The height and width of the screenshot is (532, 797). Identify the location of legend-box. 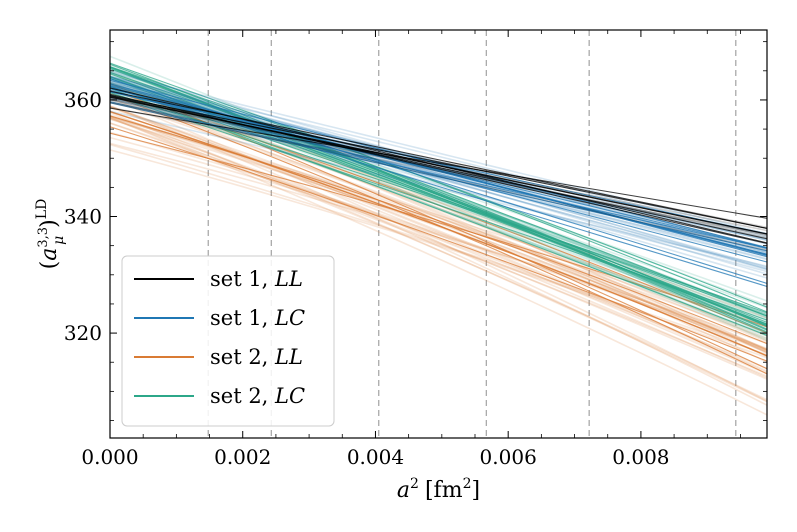
(228, 341).